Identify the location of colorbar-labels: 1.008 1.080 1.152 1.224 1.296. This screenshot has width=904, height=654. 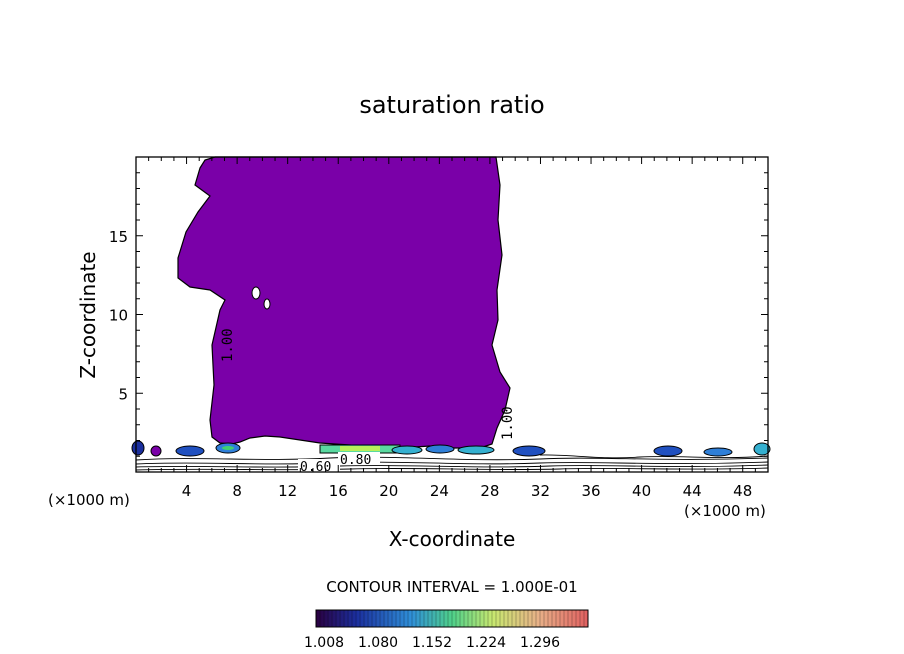
(432, 643).